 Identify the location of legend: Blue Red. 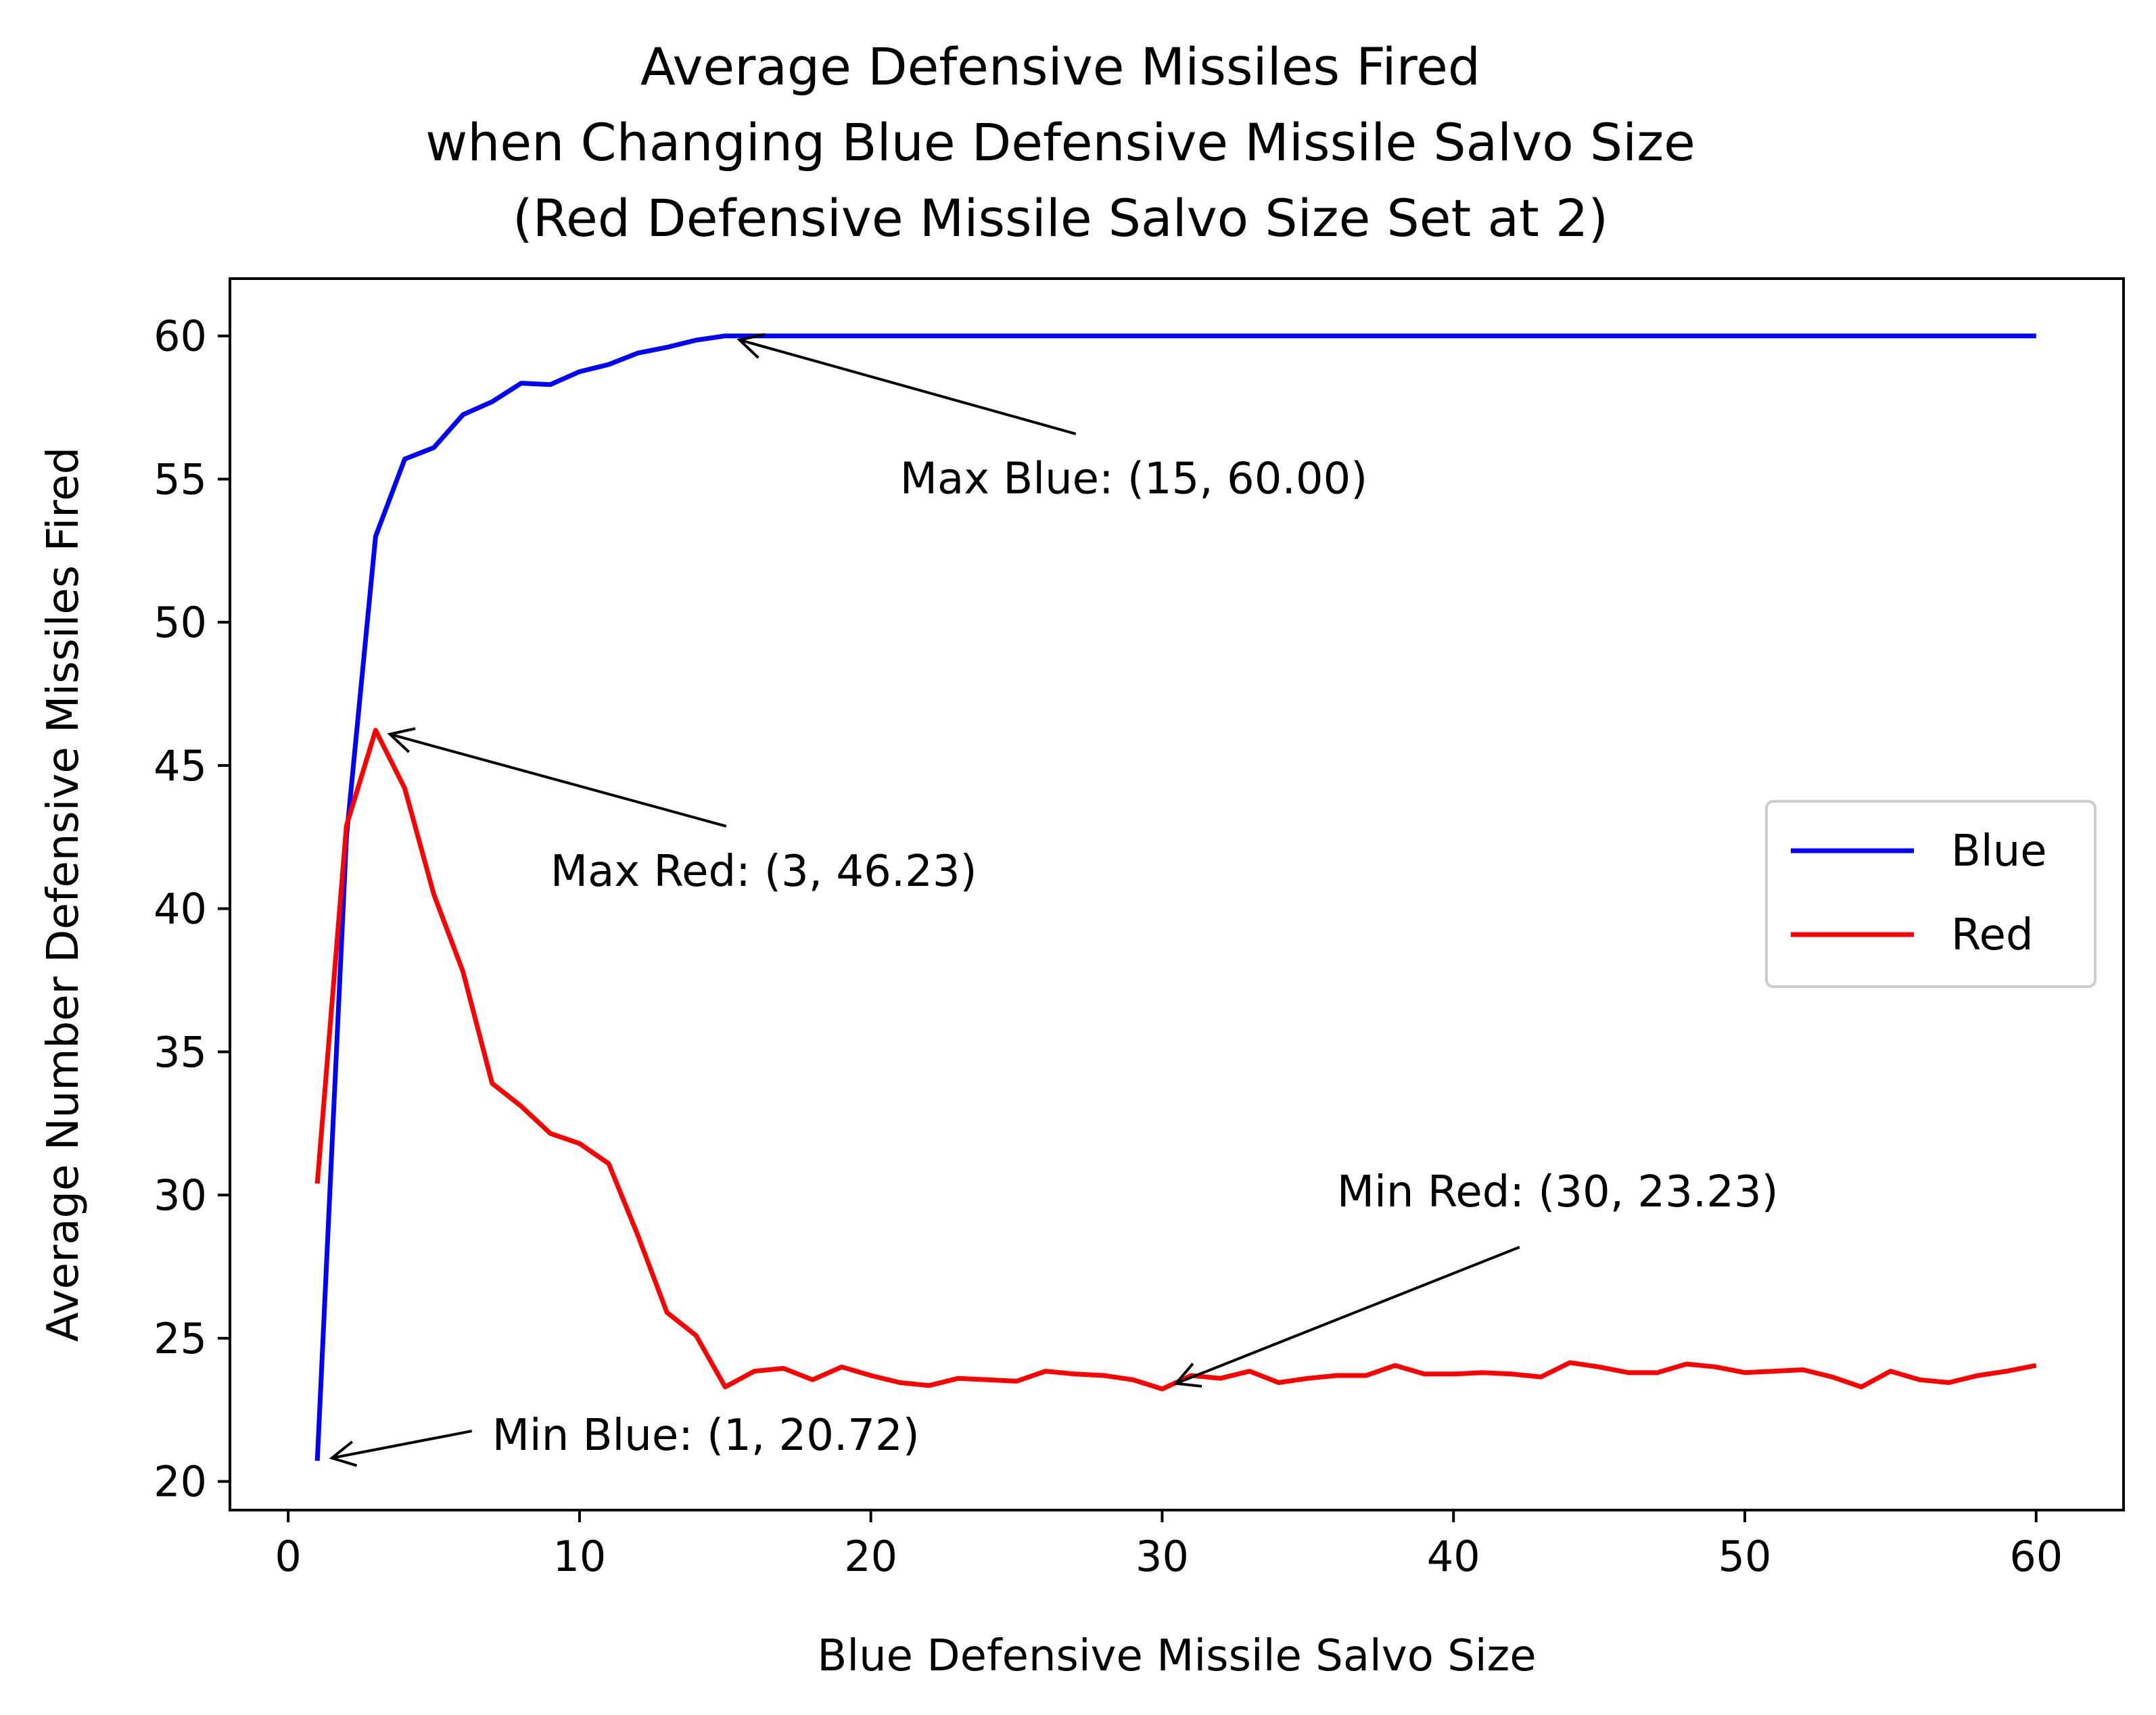
(1930, 894).